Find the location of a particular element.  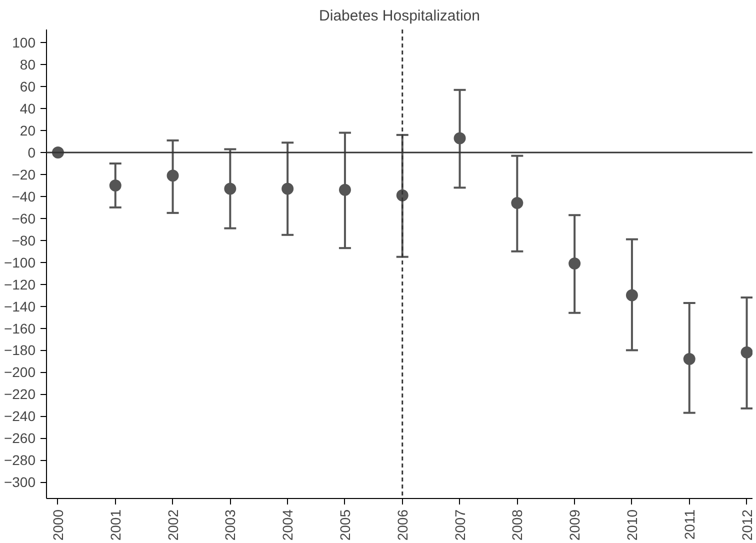

y-tick-label: −220 is located at coordinates (20, 394).